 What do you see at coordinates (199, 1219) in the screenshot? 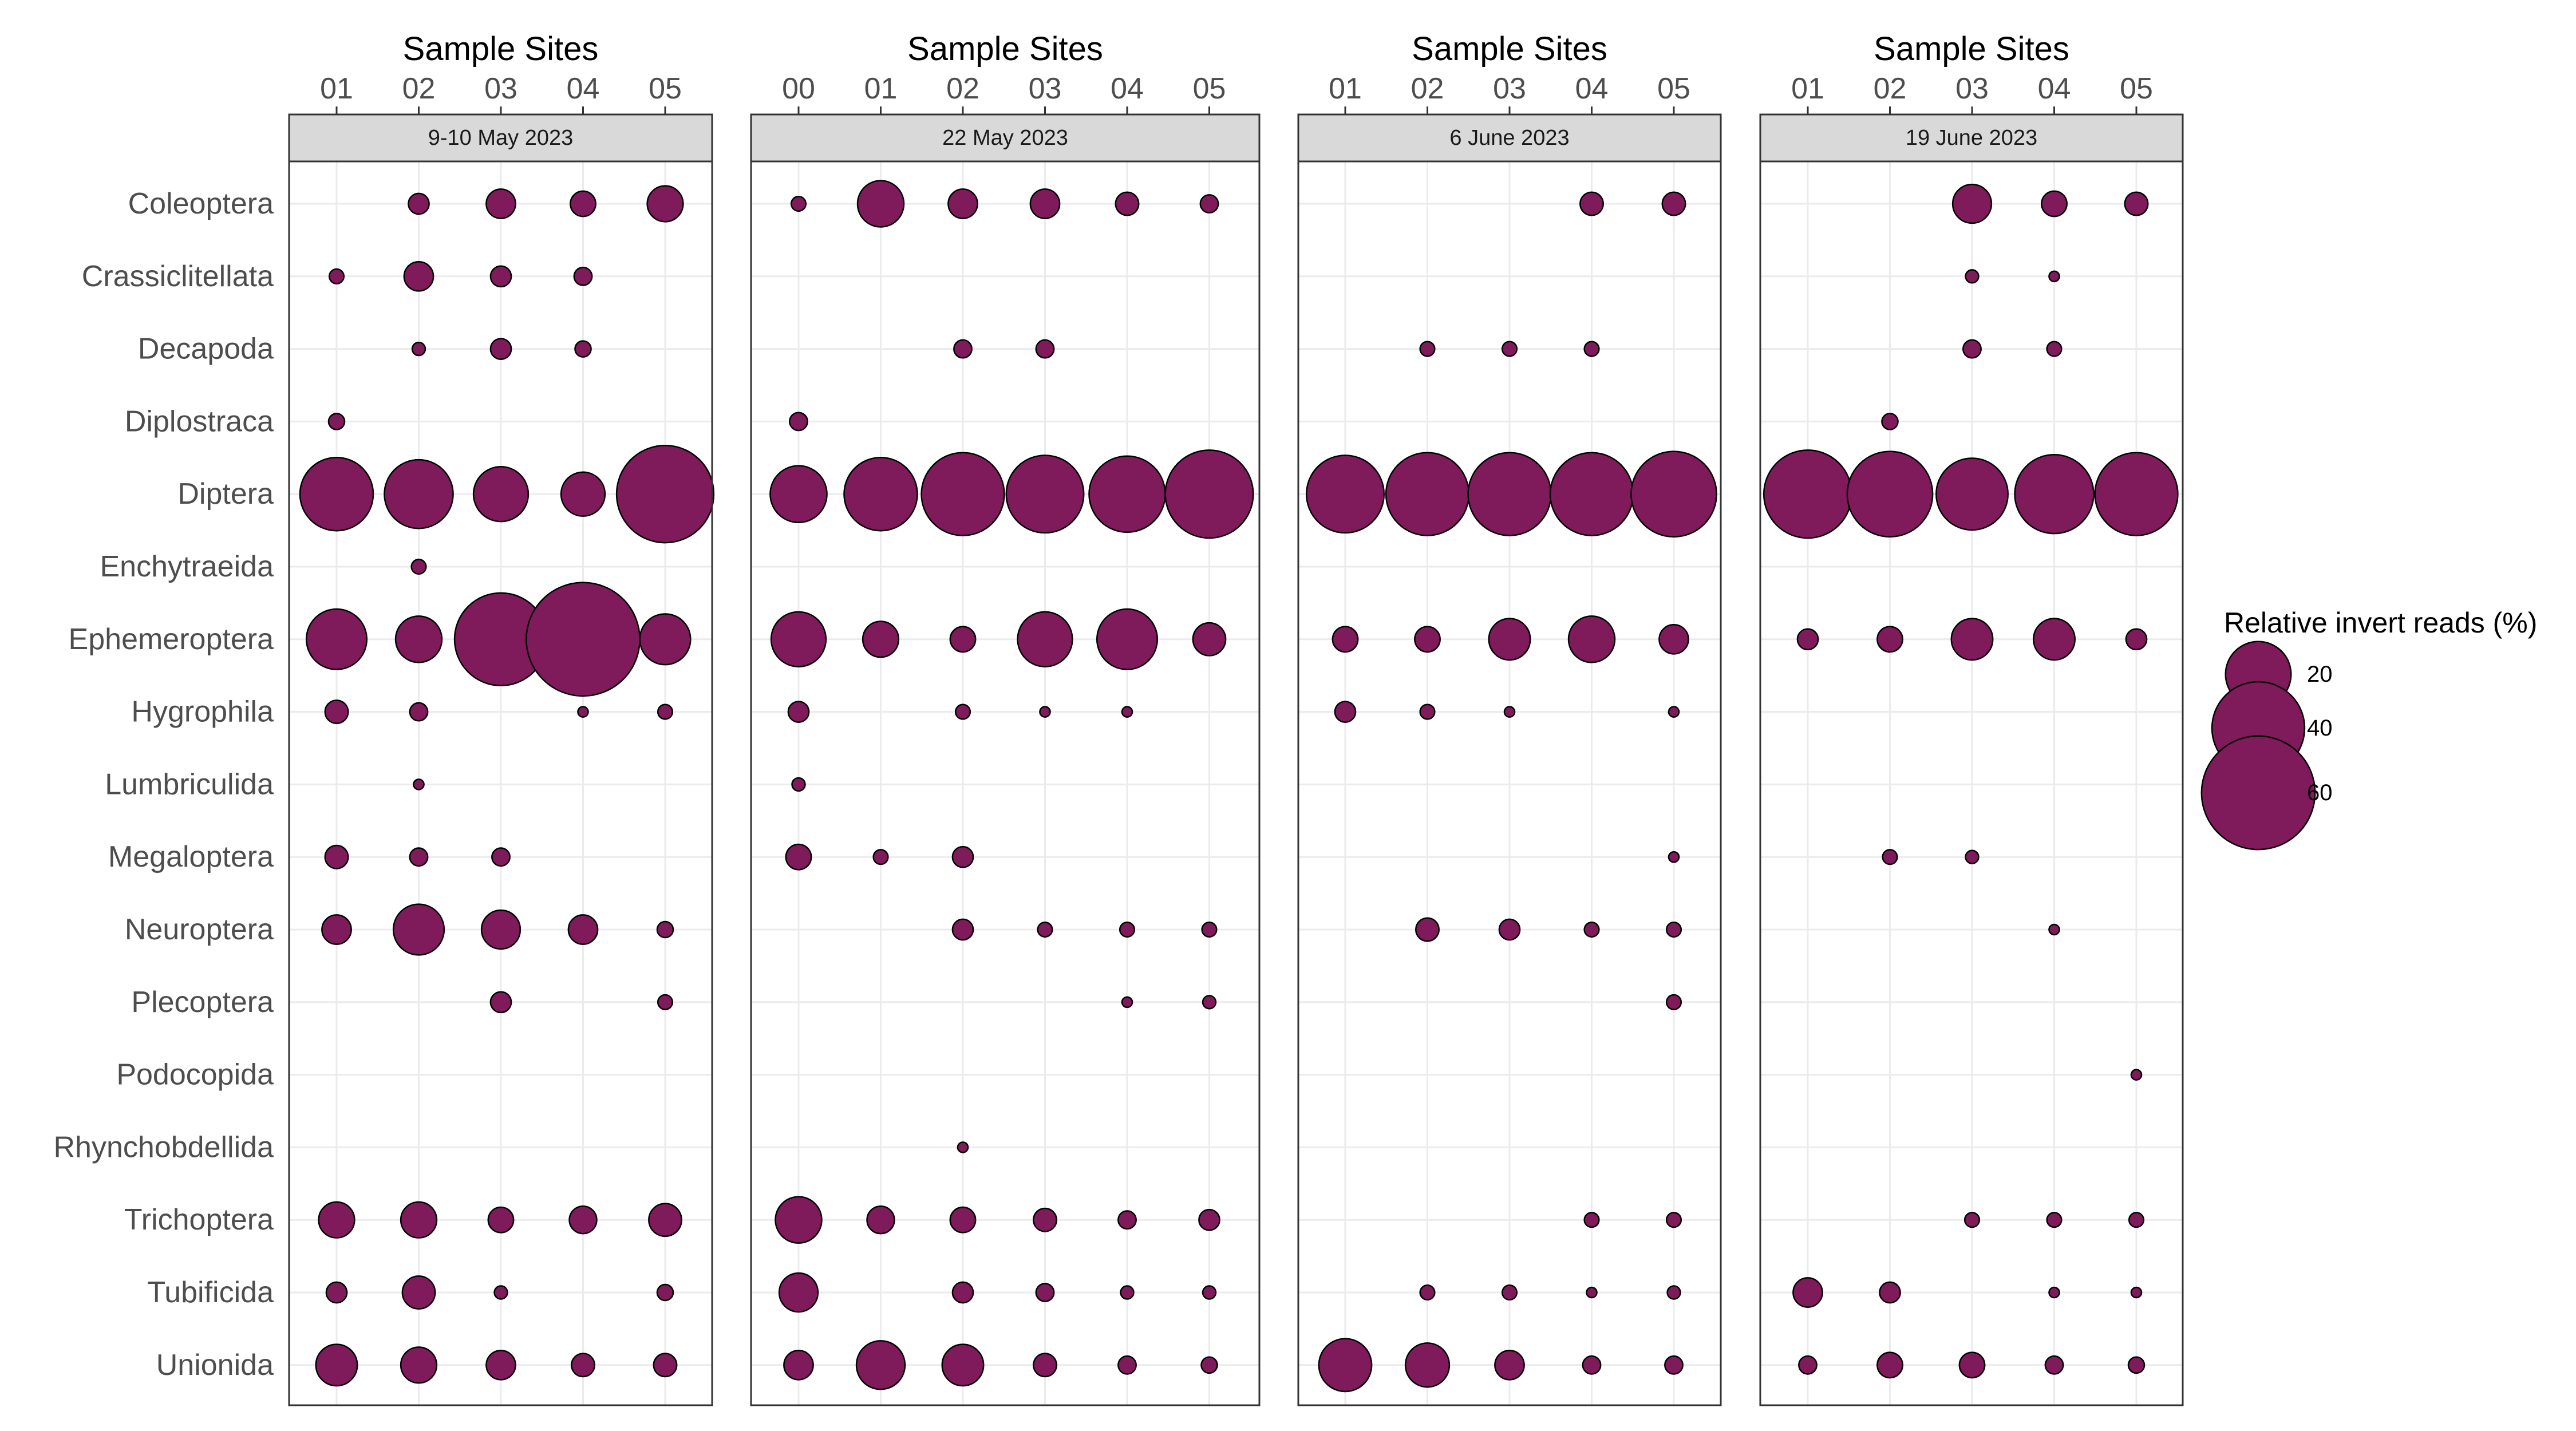
I see `y-tick-label: Trichoptera` at bounding box center [199, 1219].